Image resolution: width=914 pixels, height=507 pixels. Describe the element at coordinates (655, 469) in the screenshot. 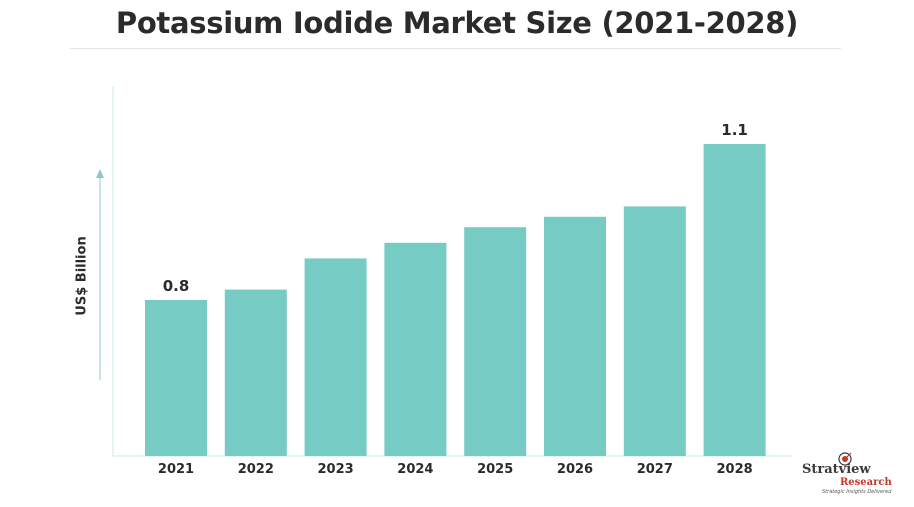

I see `x-tick-label: 2027` at that location.